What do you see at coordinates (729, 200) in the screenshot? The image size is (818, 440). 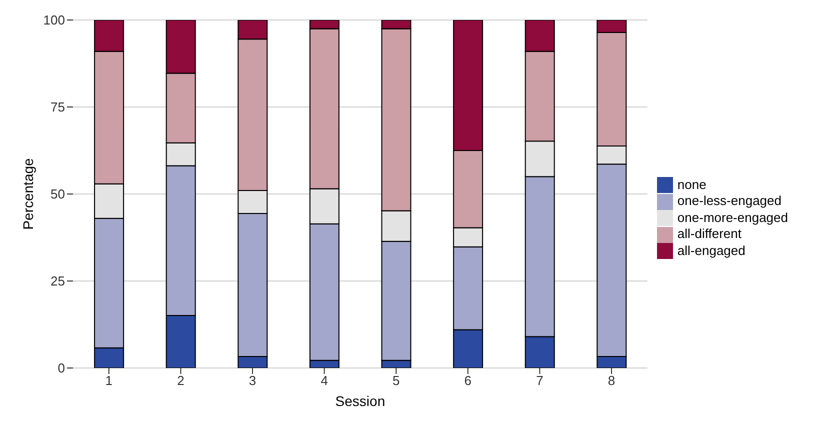 I see `legend-label: one-less-engaged` at bounding box center [729, 200].